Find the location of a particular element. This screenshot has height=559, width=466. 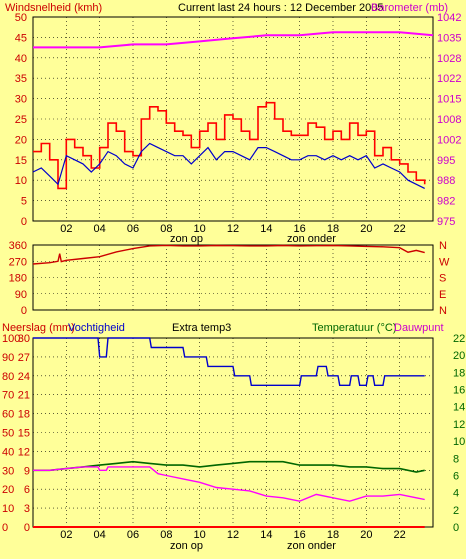

rain-axis-title: Neerslag (mm) is located at coordinates (38, 328).